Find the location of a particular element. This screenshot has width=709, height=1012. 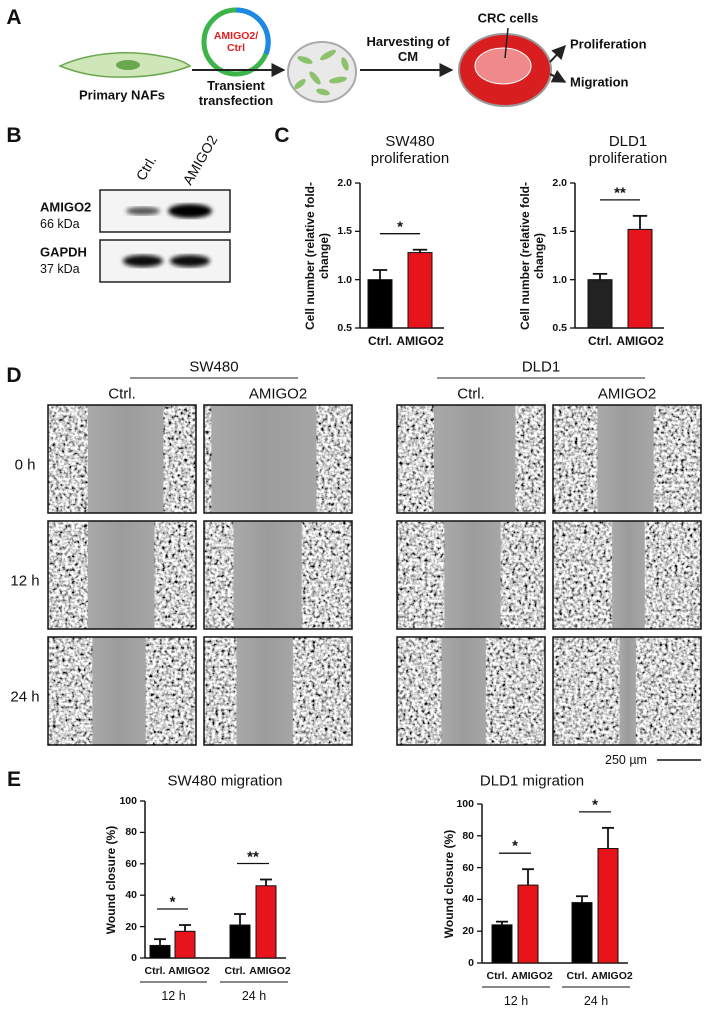

arrow is located at coordinates (558, 76).